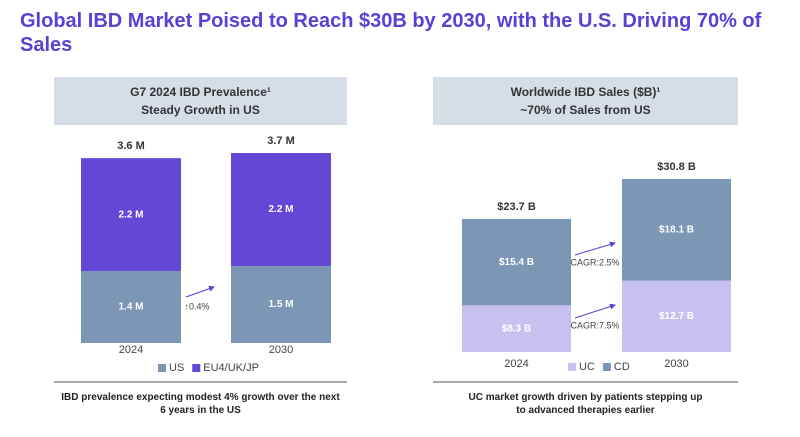  I want to click on panel-subtitle: ~70% of Sales from US, so click(585, 110).